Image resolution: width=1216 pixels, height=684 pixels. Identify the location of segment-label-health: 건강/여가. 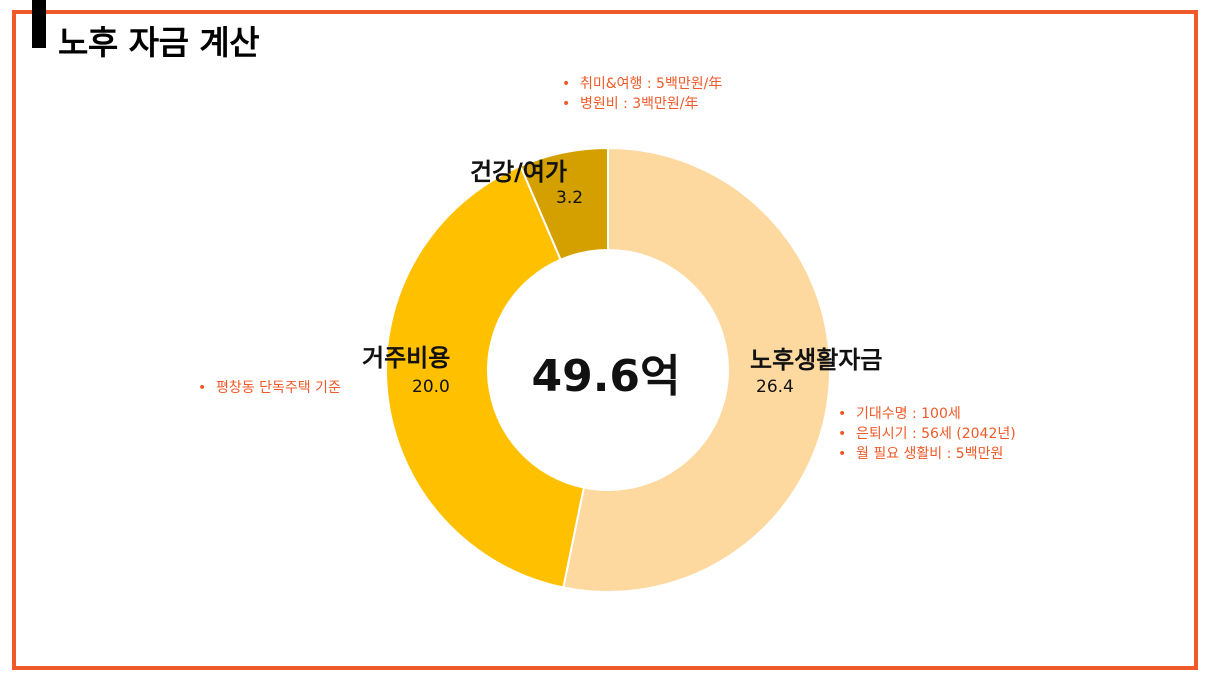
(519, 172).